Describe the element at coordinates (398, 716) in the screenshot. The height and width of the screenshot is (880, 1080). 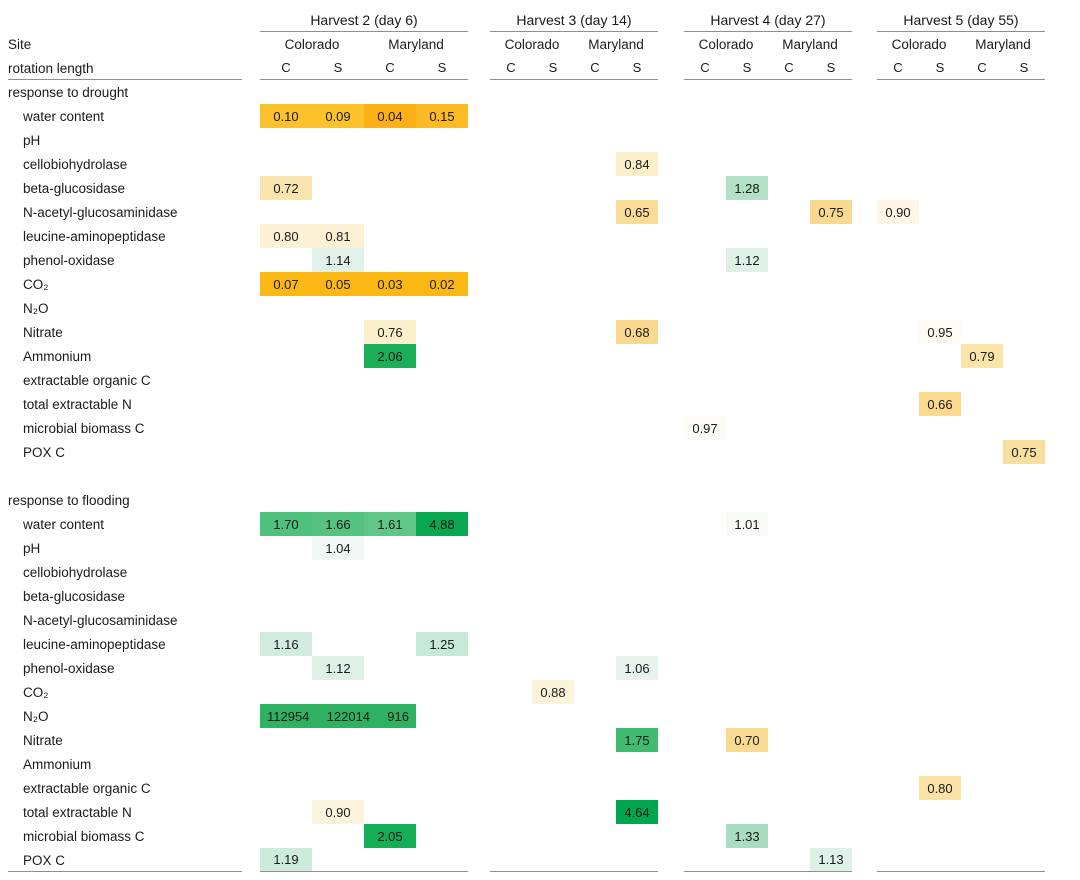
I see `merged-value: 916` at that location.